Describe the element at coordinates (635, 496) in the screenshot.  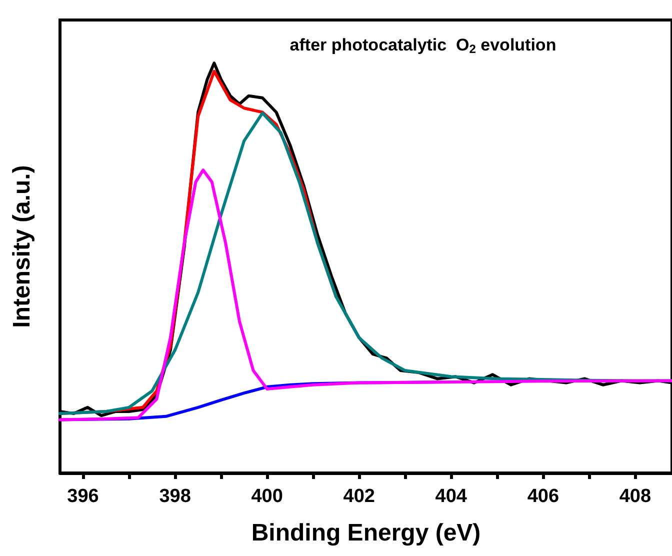
I see `x-tick-label: 408` at that location.